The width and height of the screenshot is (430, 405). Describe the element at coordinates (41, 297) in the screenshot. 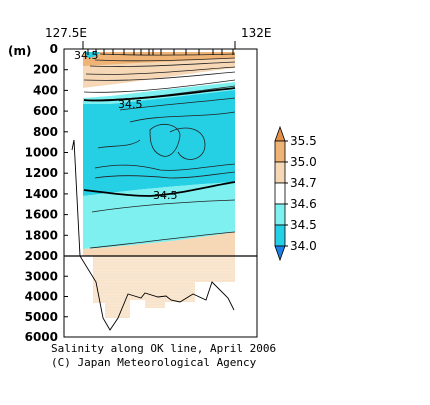

I see `depth-tick-label: 4000` at that location.